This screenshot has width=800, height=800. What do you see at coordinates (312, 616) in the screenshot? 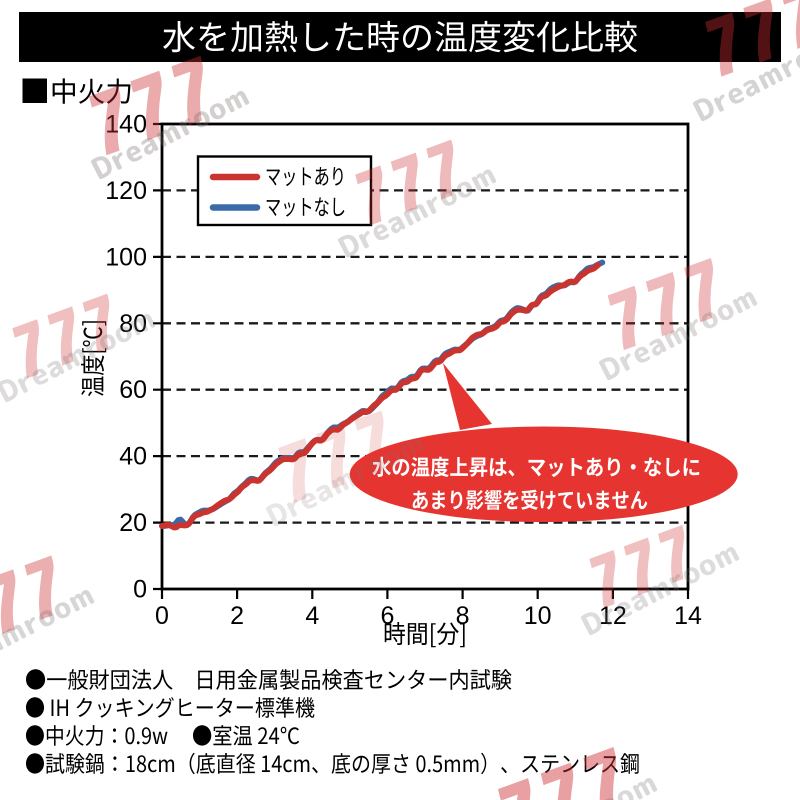
I see `svg-text: 4` at bounding box center [312, 616].